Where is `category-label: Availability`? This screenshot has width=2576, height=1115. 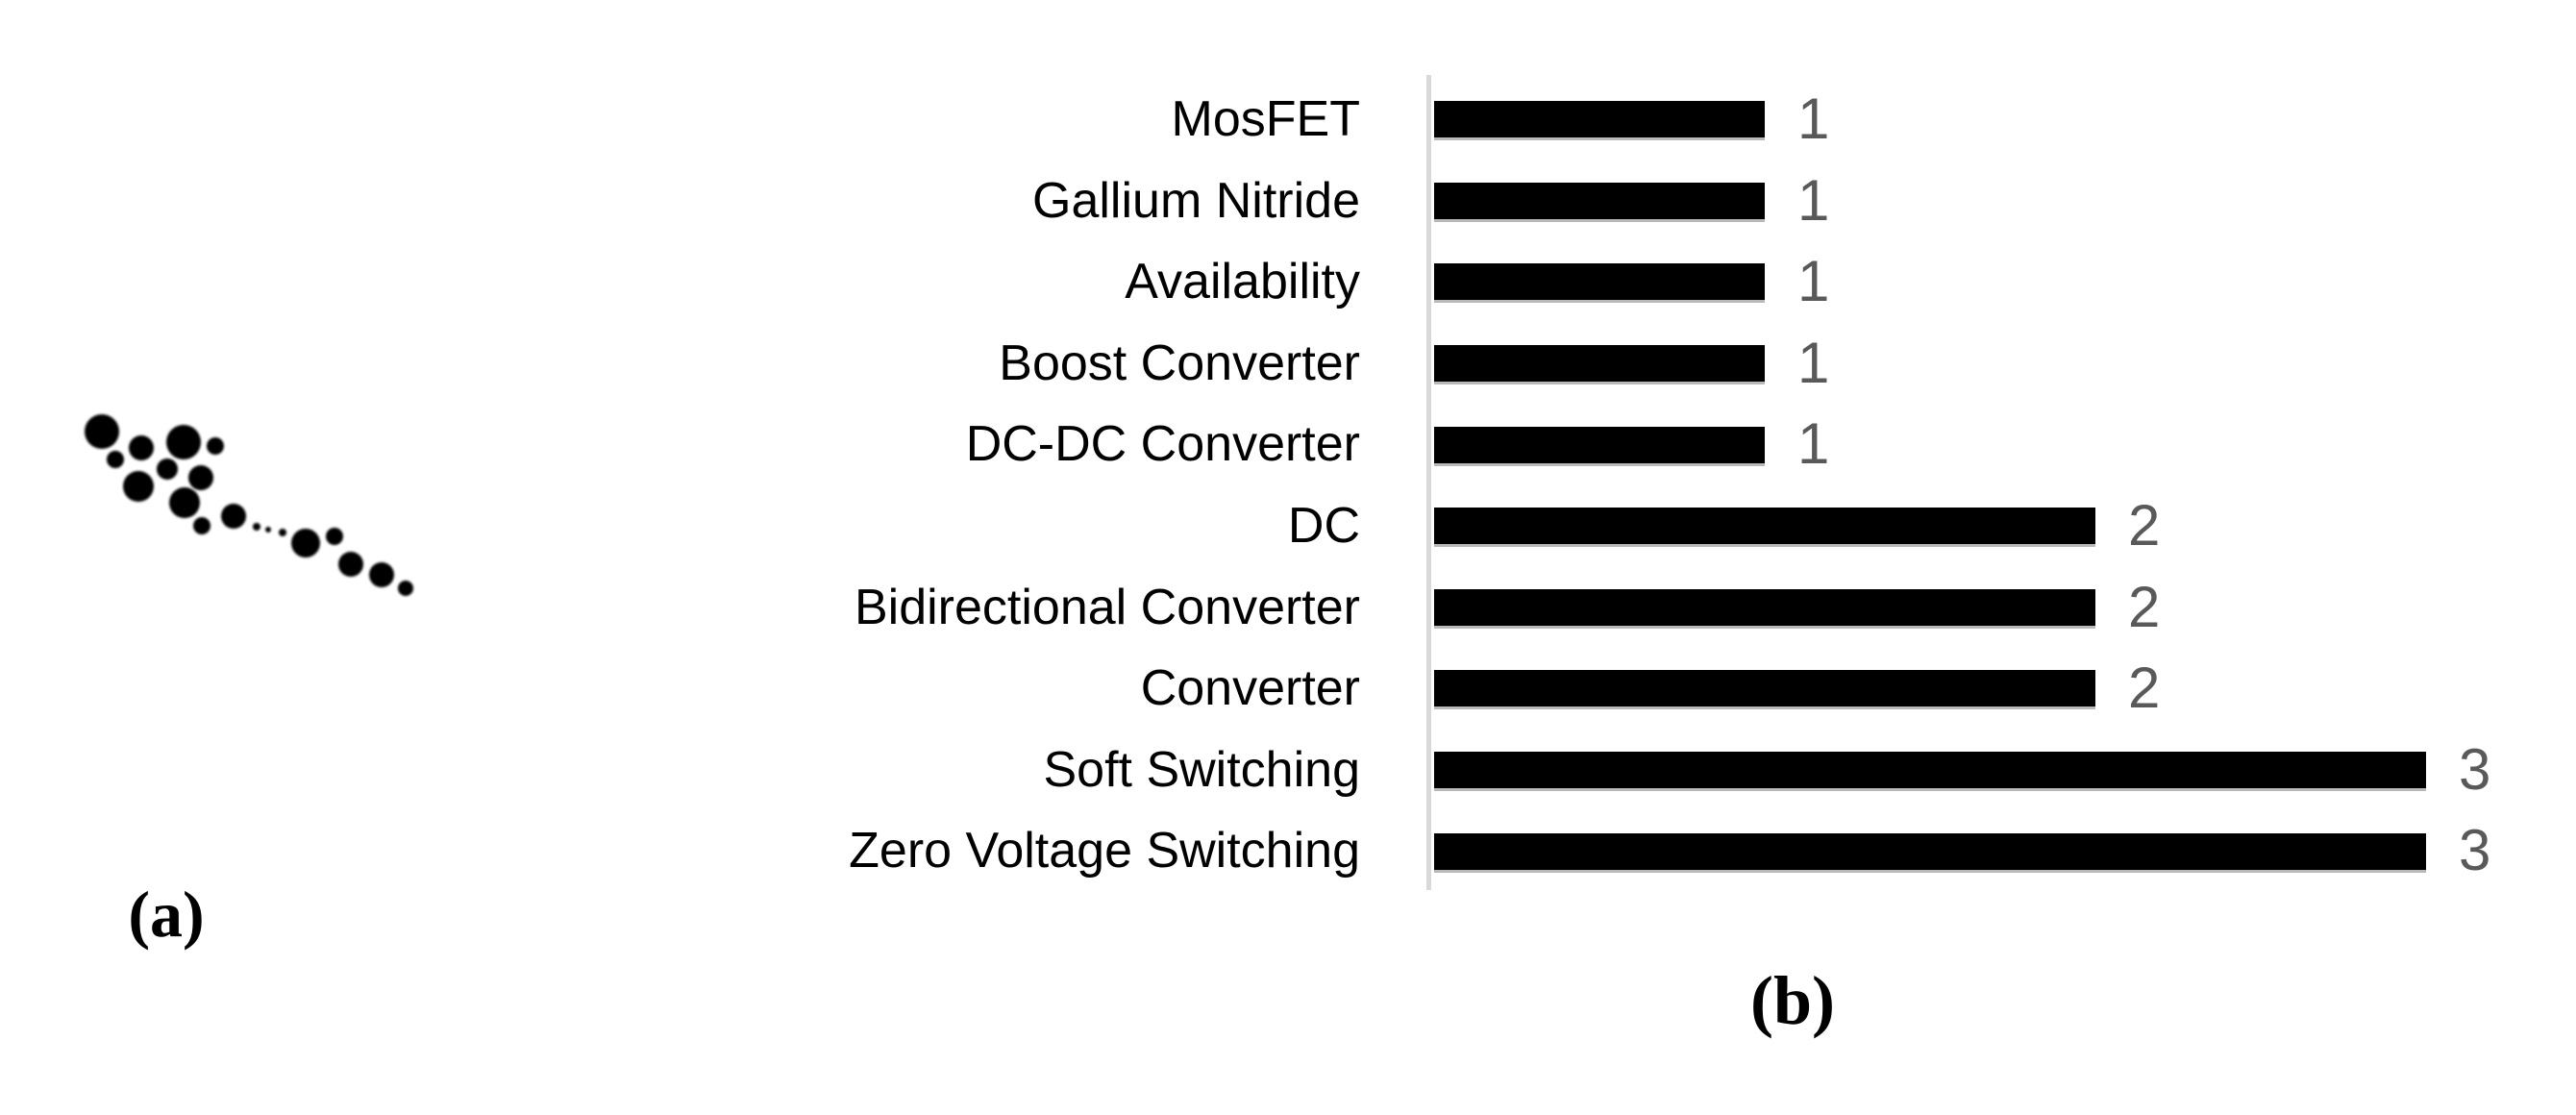 category-label: Availability is located at coordinates (1243, 282).